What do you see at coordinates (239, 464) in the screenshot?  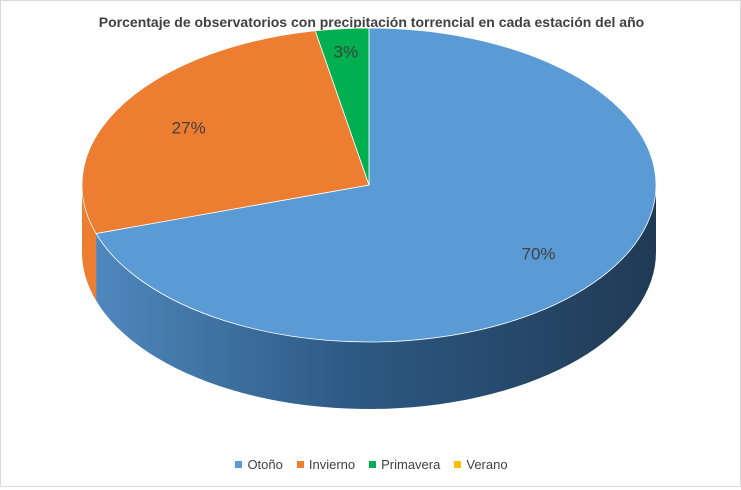 I see `legend-swatch-otono` at bounding box center [239, 464].